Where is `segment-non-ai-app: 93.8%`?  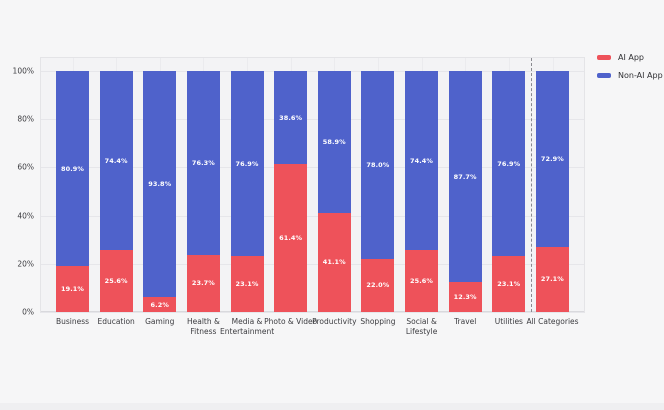 segment-non-ai-app: 93.8% is located at coordinates (160, 184).